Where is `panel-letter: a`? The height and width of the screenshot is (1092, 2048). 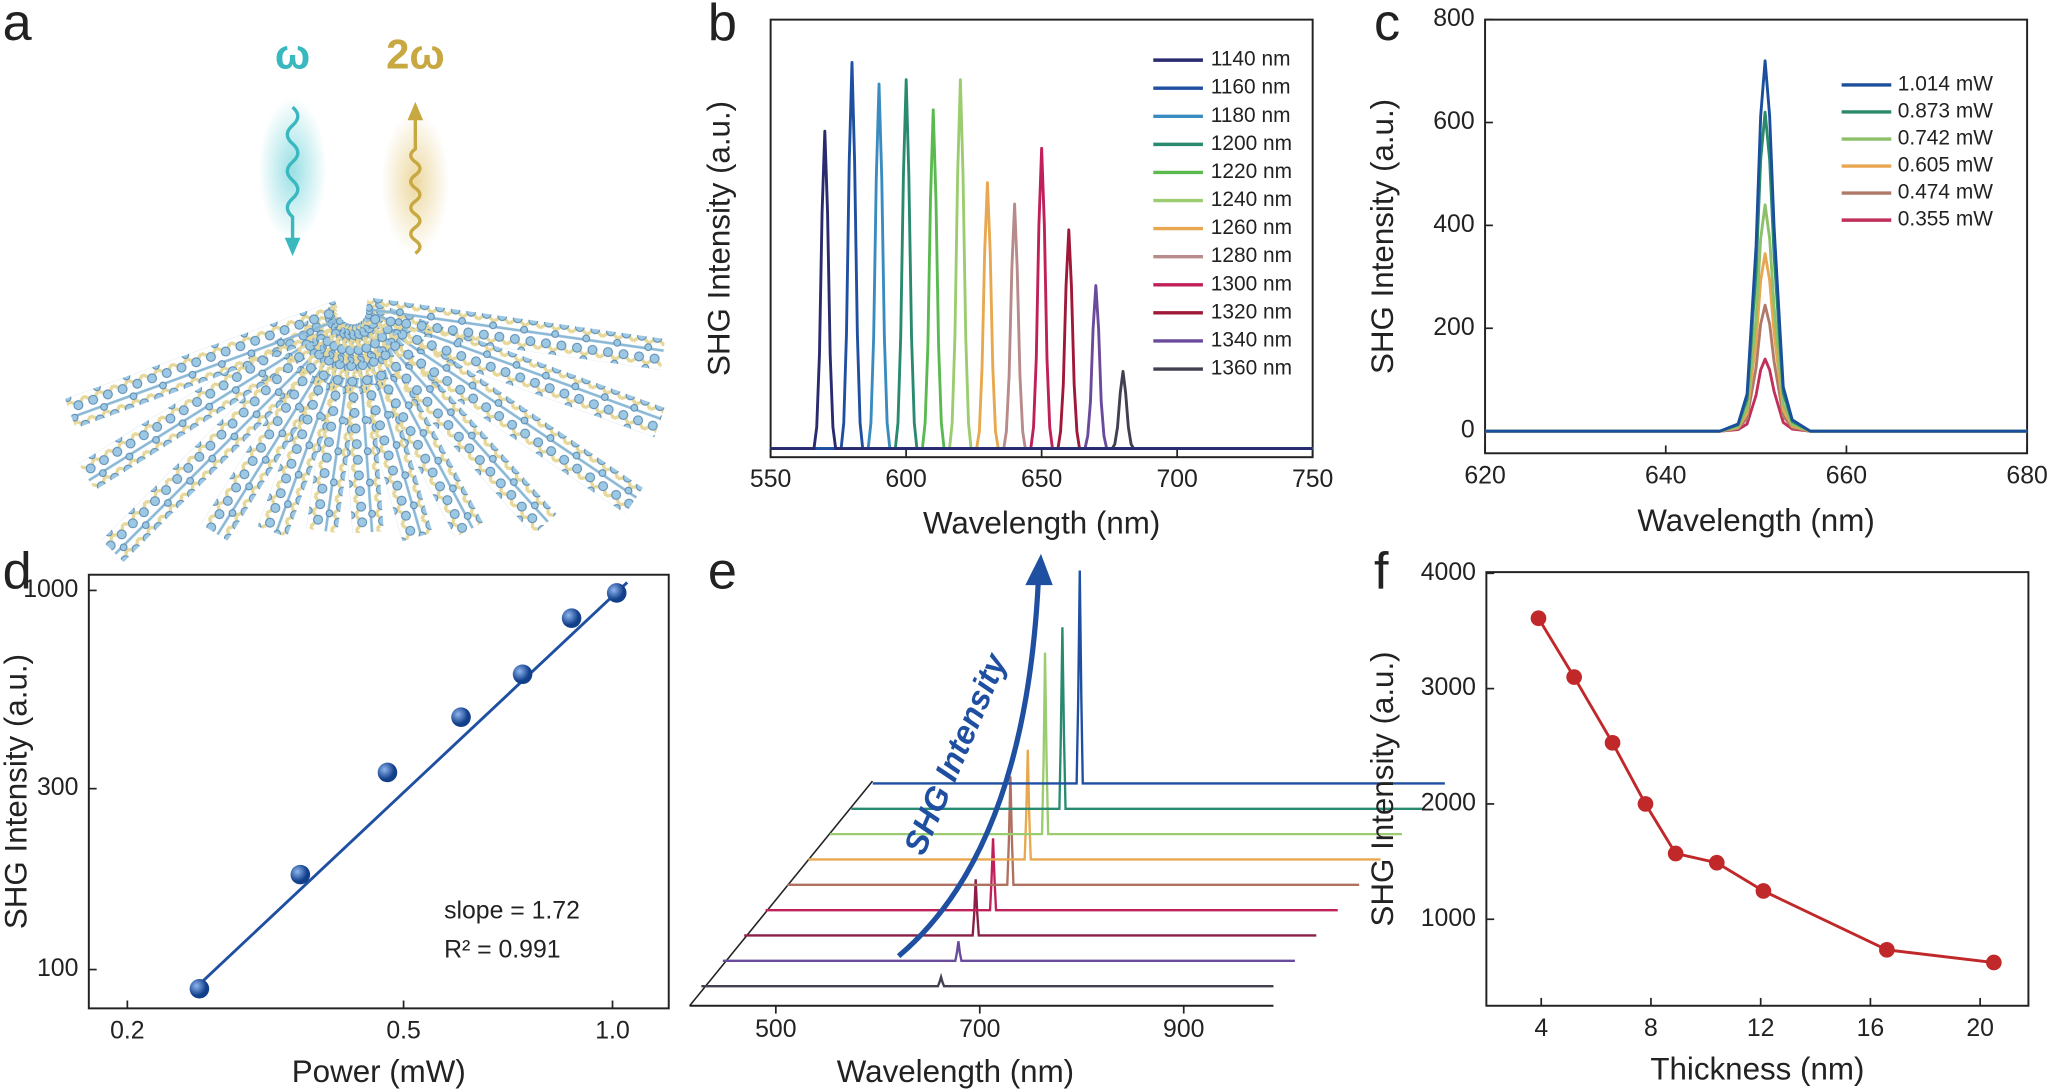 panel-letter: a is located at coordinates (18, 26).